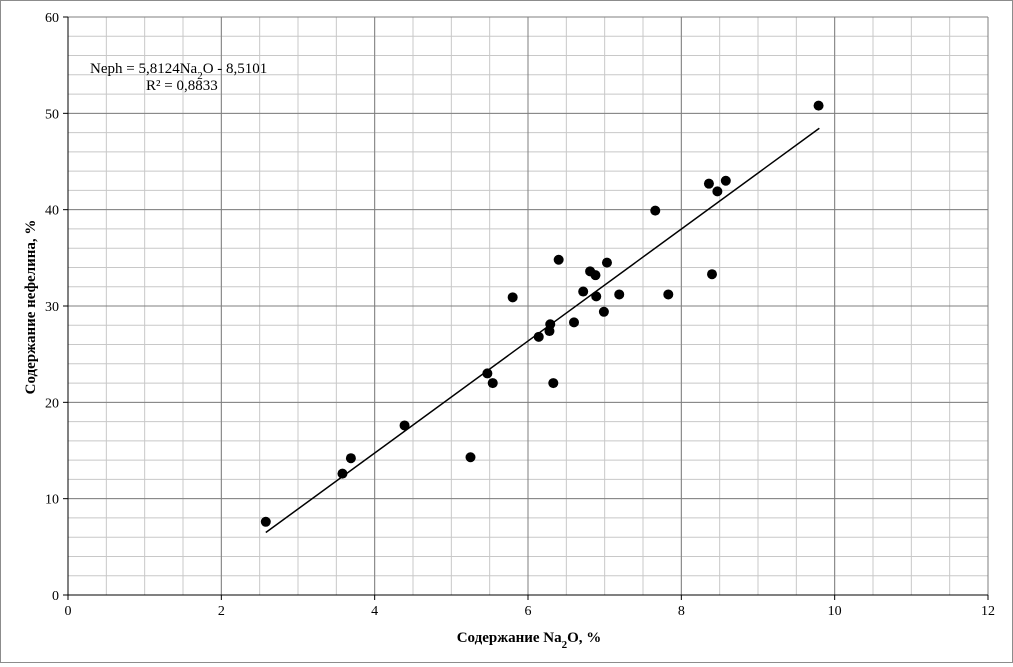 This screenshot has height=667, width=1013. What do you see at coordinates (584, 638) in the screenshot?
I see `x-axis-title-suffix: O, %` at bounding box center [584, 638].